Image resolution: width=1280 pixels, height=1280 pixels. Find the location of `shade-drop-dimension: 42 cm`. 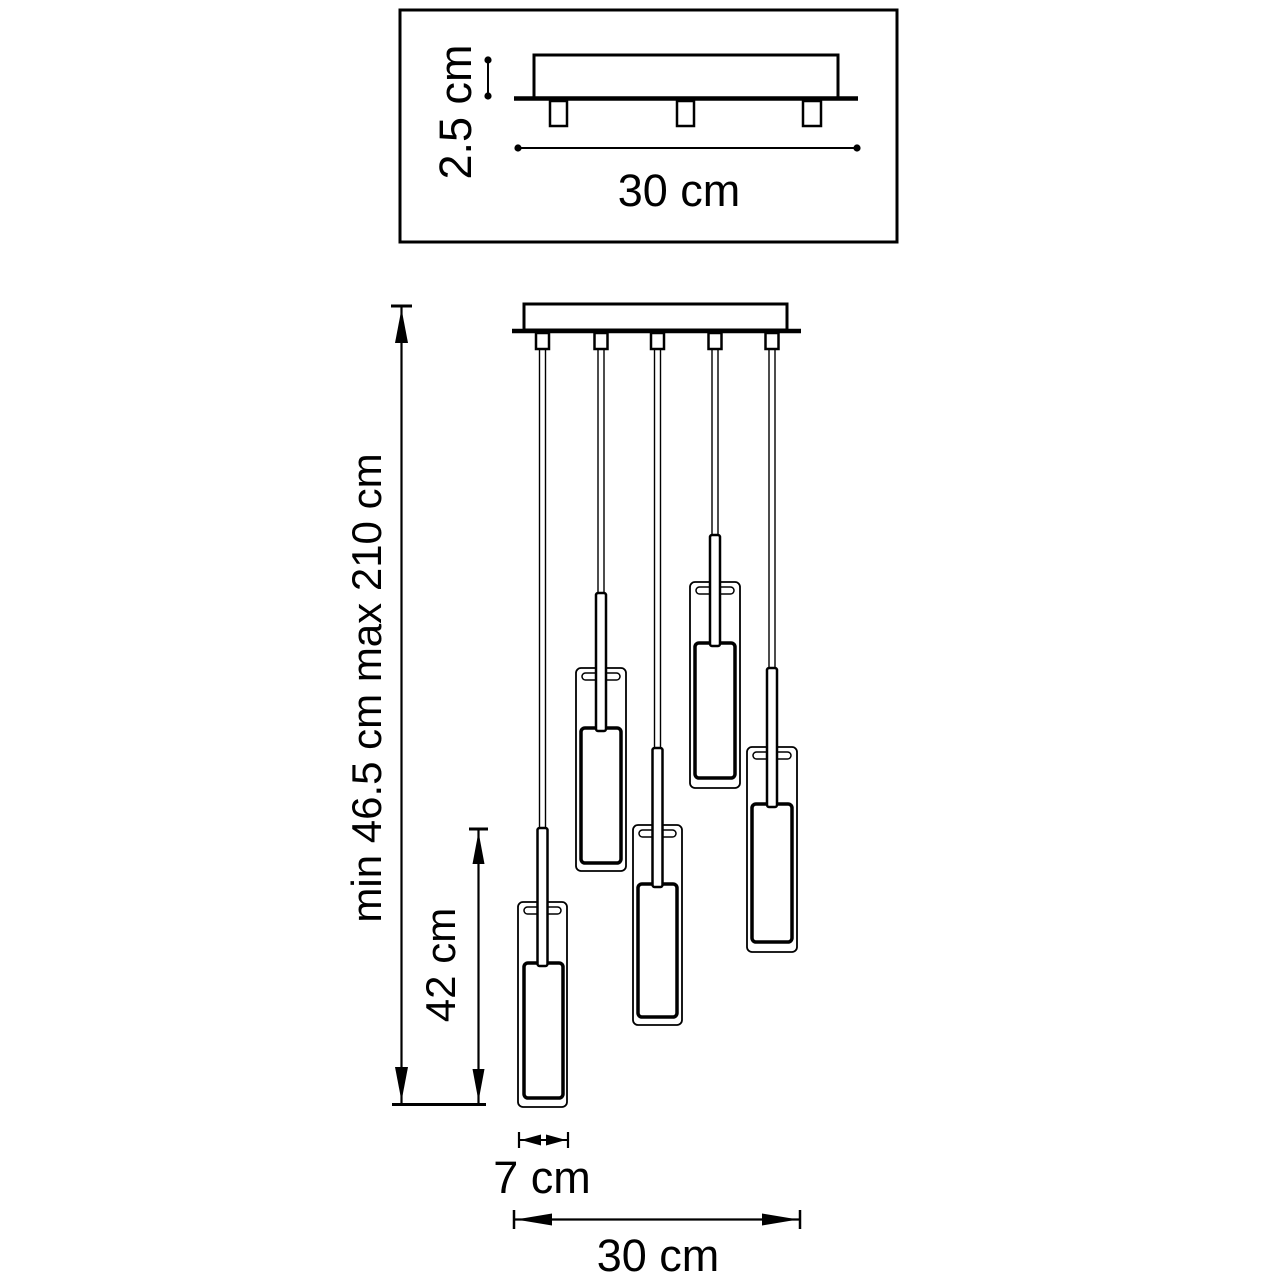

shade-drop-dimension: 42 cm is located at coordinates (452, 965).